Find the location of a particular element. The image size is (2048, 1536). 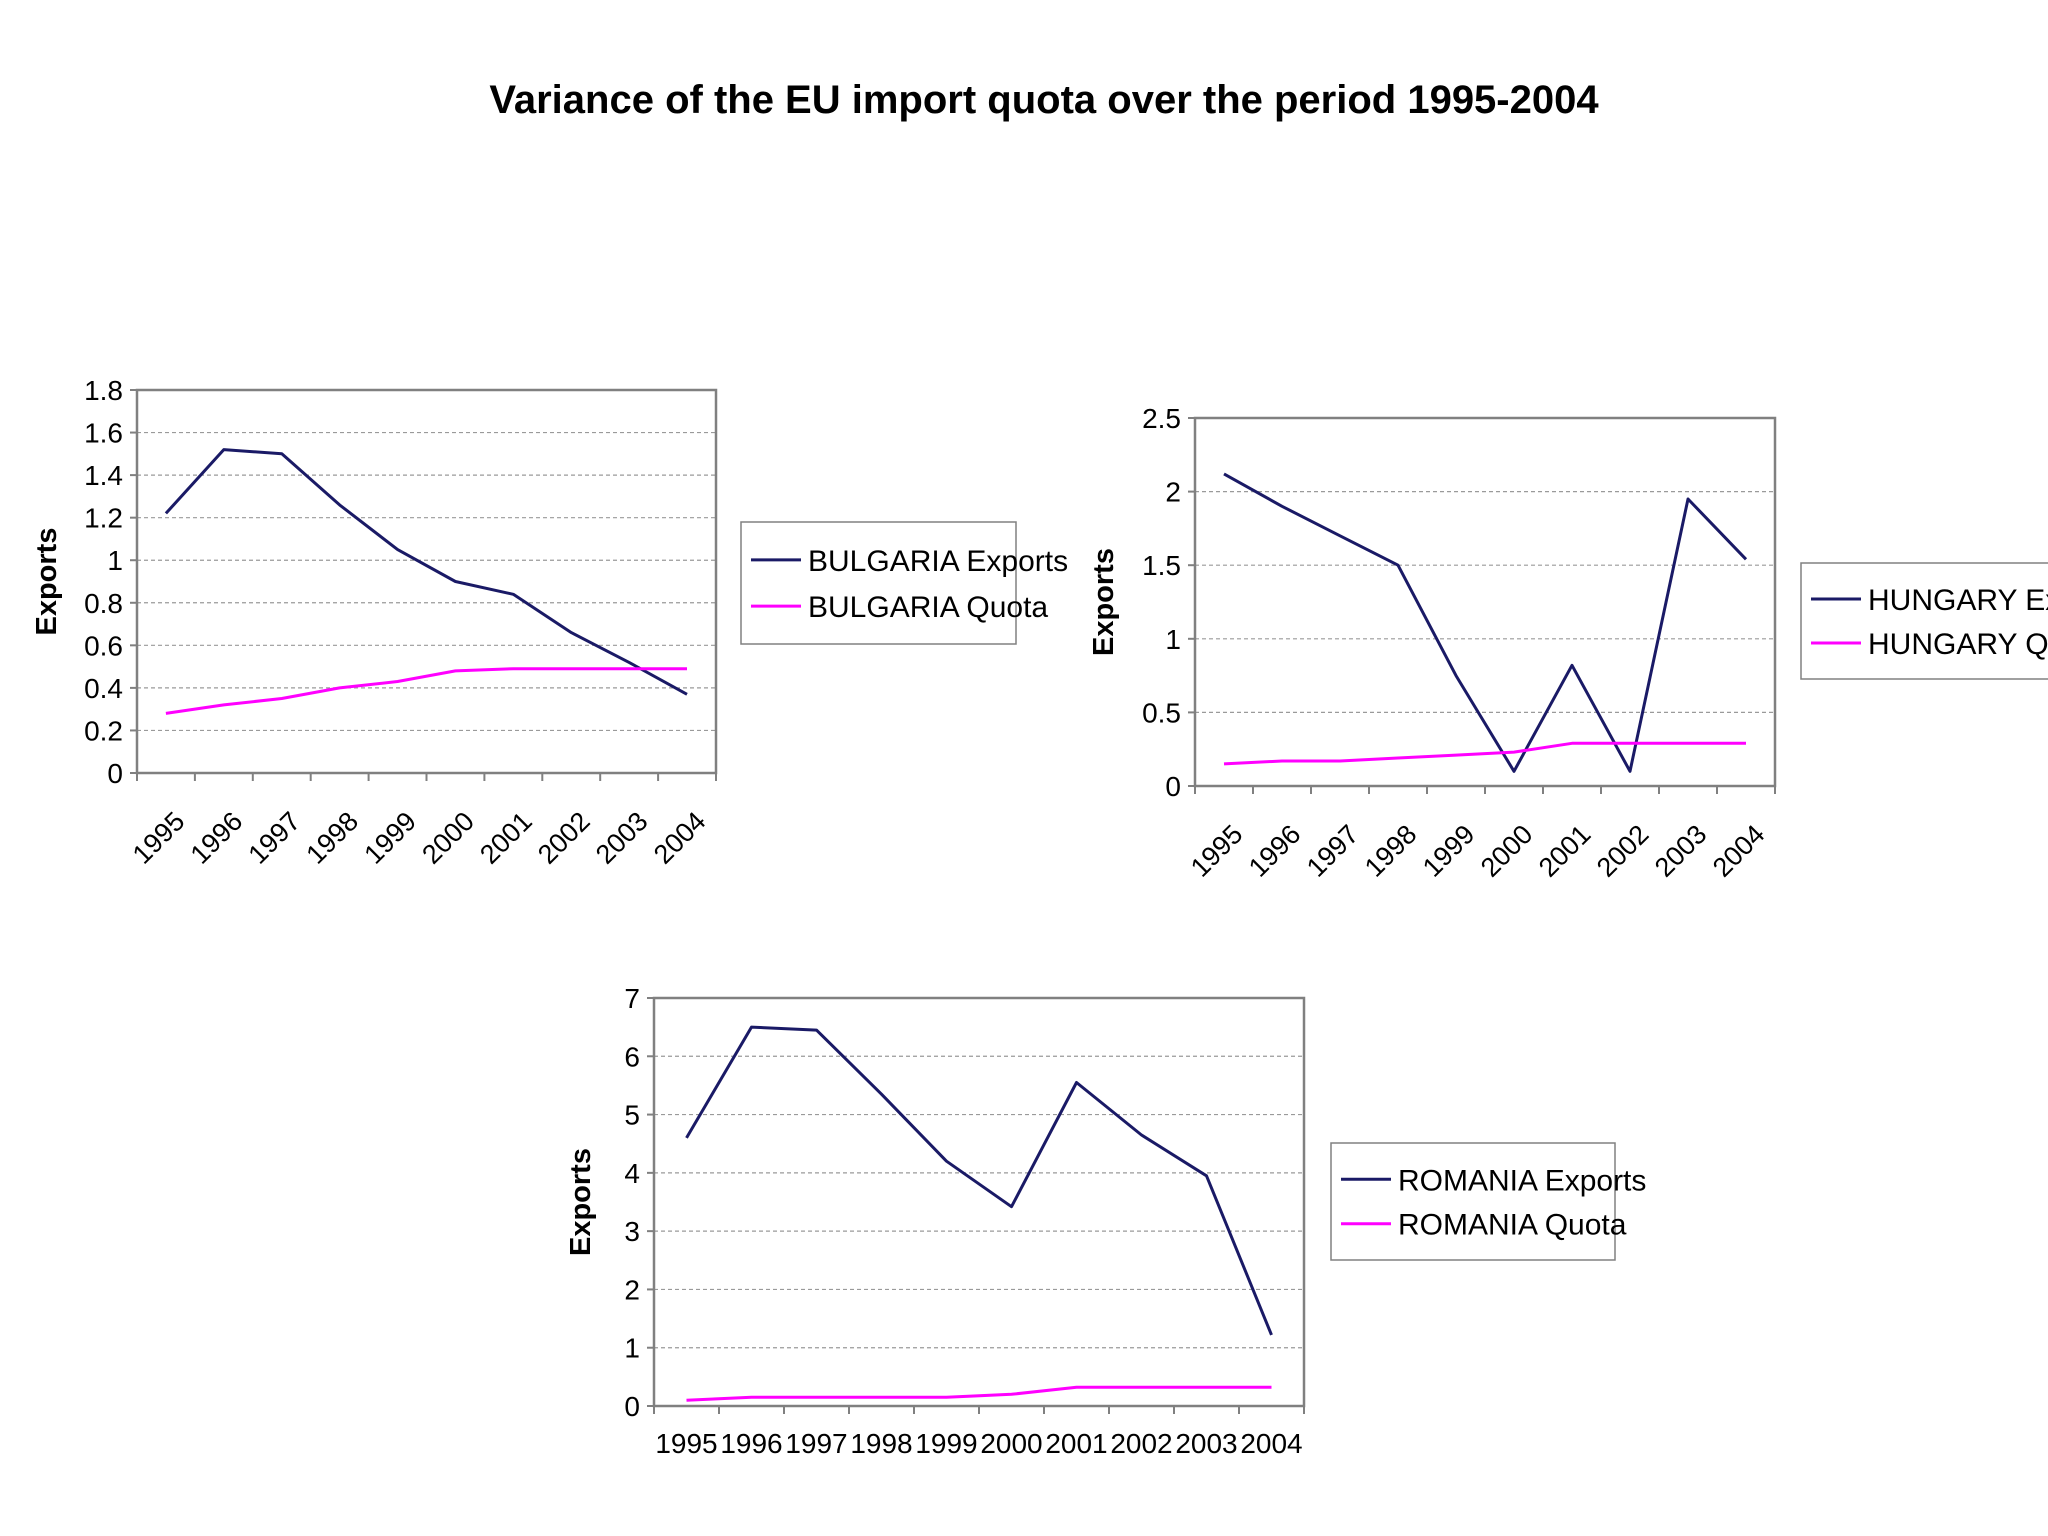

y-tick-label: 0.5 is located at coordinates (1161, 712).